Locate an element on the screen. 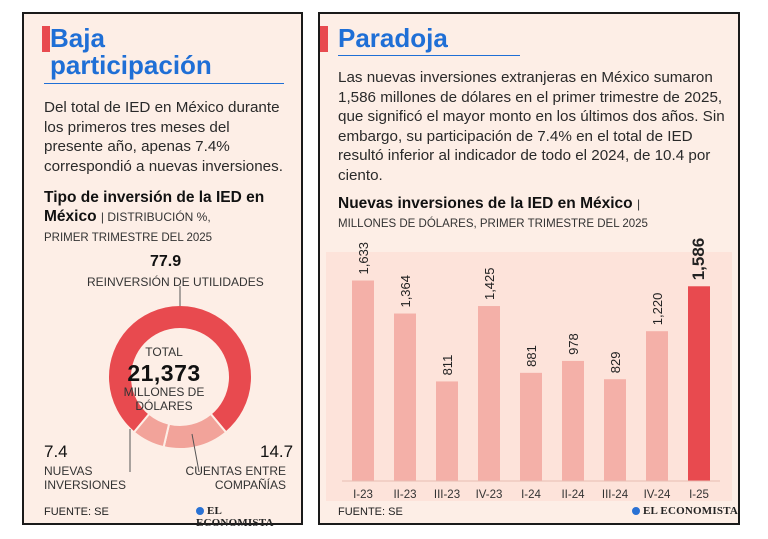 This screenshot has height=539, width=768. leader-nuevas is located at coordinates (130, 450).